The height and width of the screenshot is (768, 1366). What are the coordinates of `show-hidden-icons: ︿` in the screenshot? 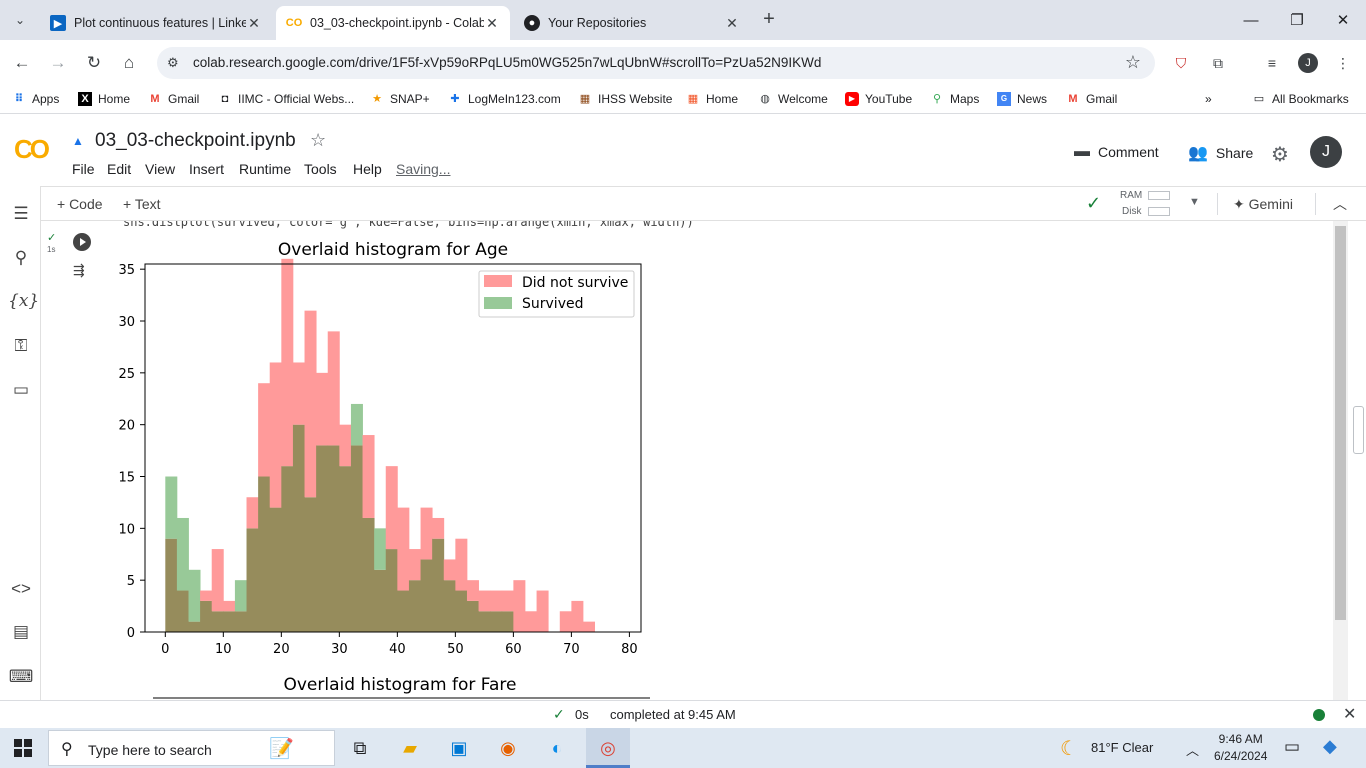 It's located at (1193, 750).